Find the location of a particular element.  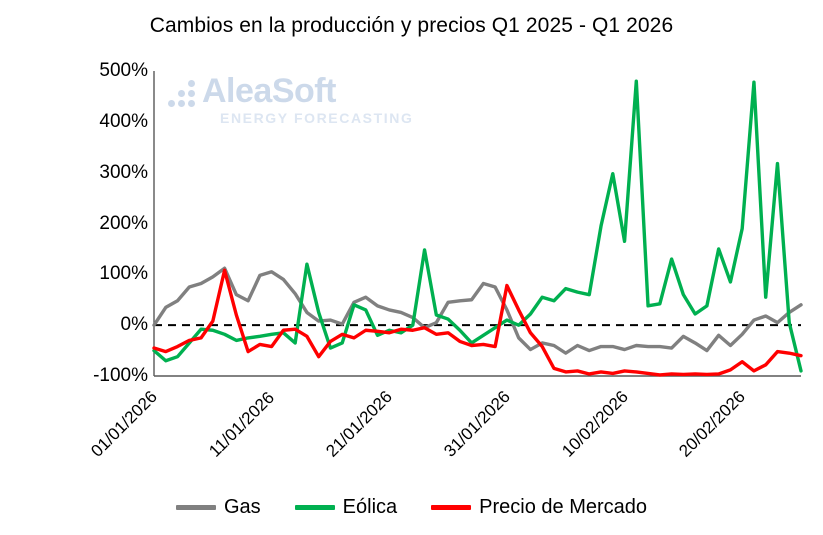

legend-label: Gas is located at coordinates (242, 507).